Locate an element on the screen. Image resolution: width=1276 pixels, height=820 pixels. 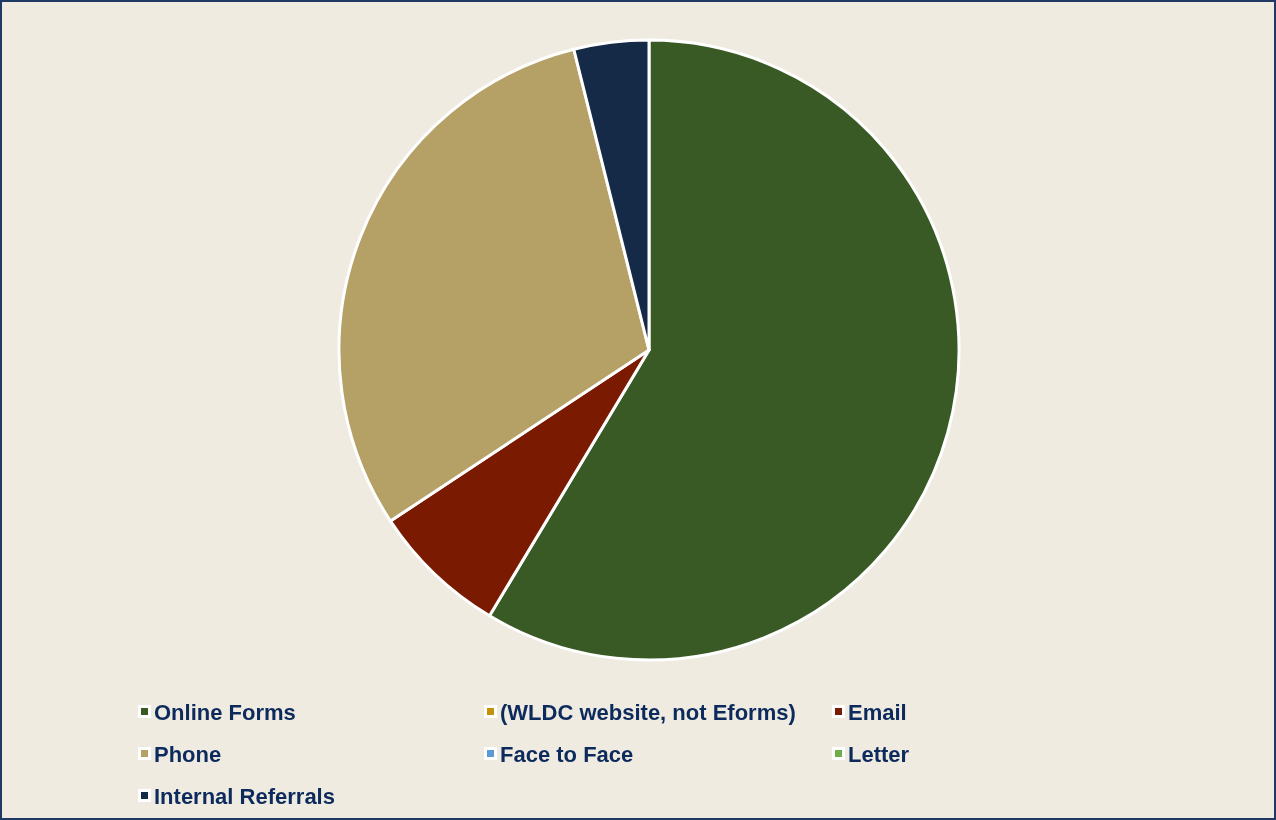
legend-label: (WLDC website, not Eforms) is located at coordinates (648, 712).